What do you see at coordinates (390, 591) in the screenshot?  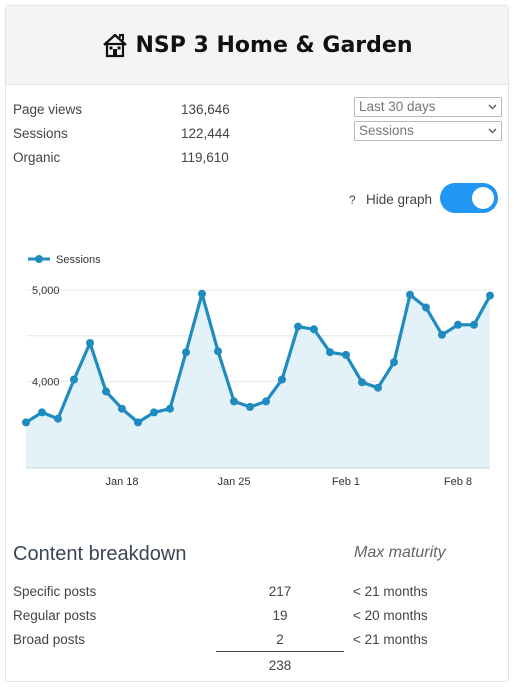 I see `breakdown-maturity-specific: < 21 months` at bounding box center [390, 591].